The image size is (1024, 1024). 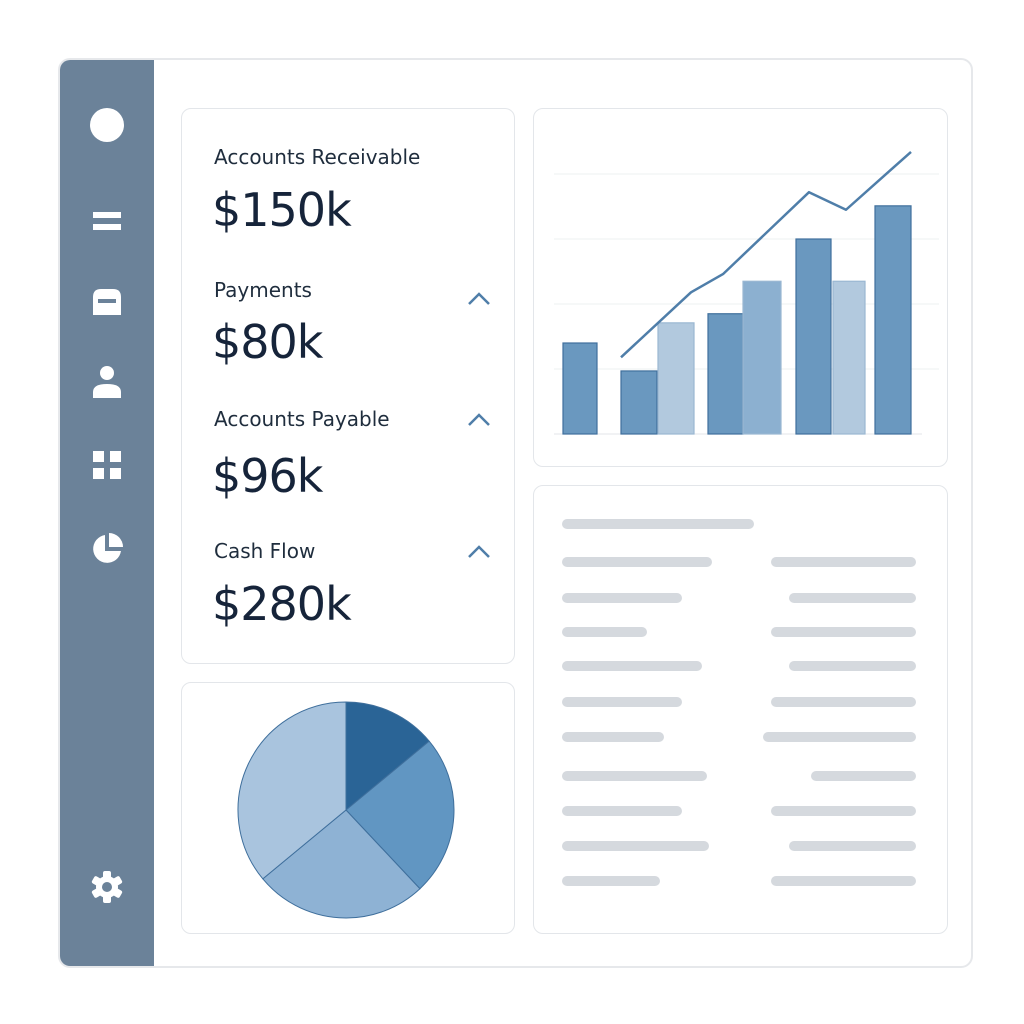 What do you see at coordinates (107, 125) in the screenshot?
I see `profile-circle-icon` at bounding box center [107, 125].